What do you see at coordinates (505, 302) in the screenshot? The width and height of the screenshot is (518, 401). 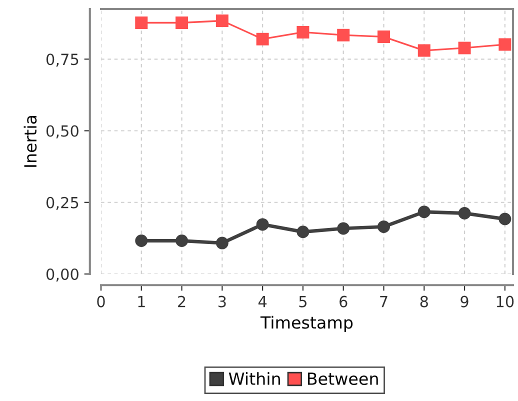 I see `x-tick-label: 10` at bounding box center [505, 302].